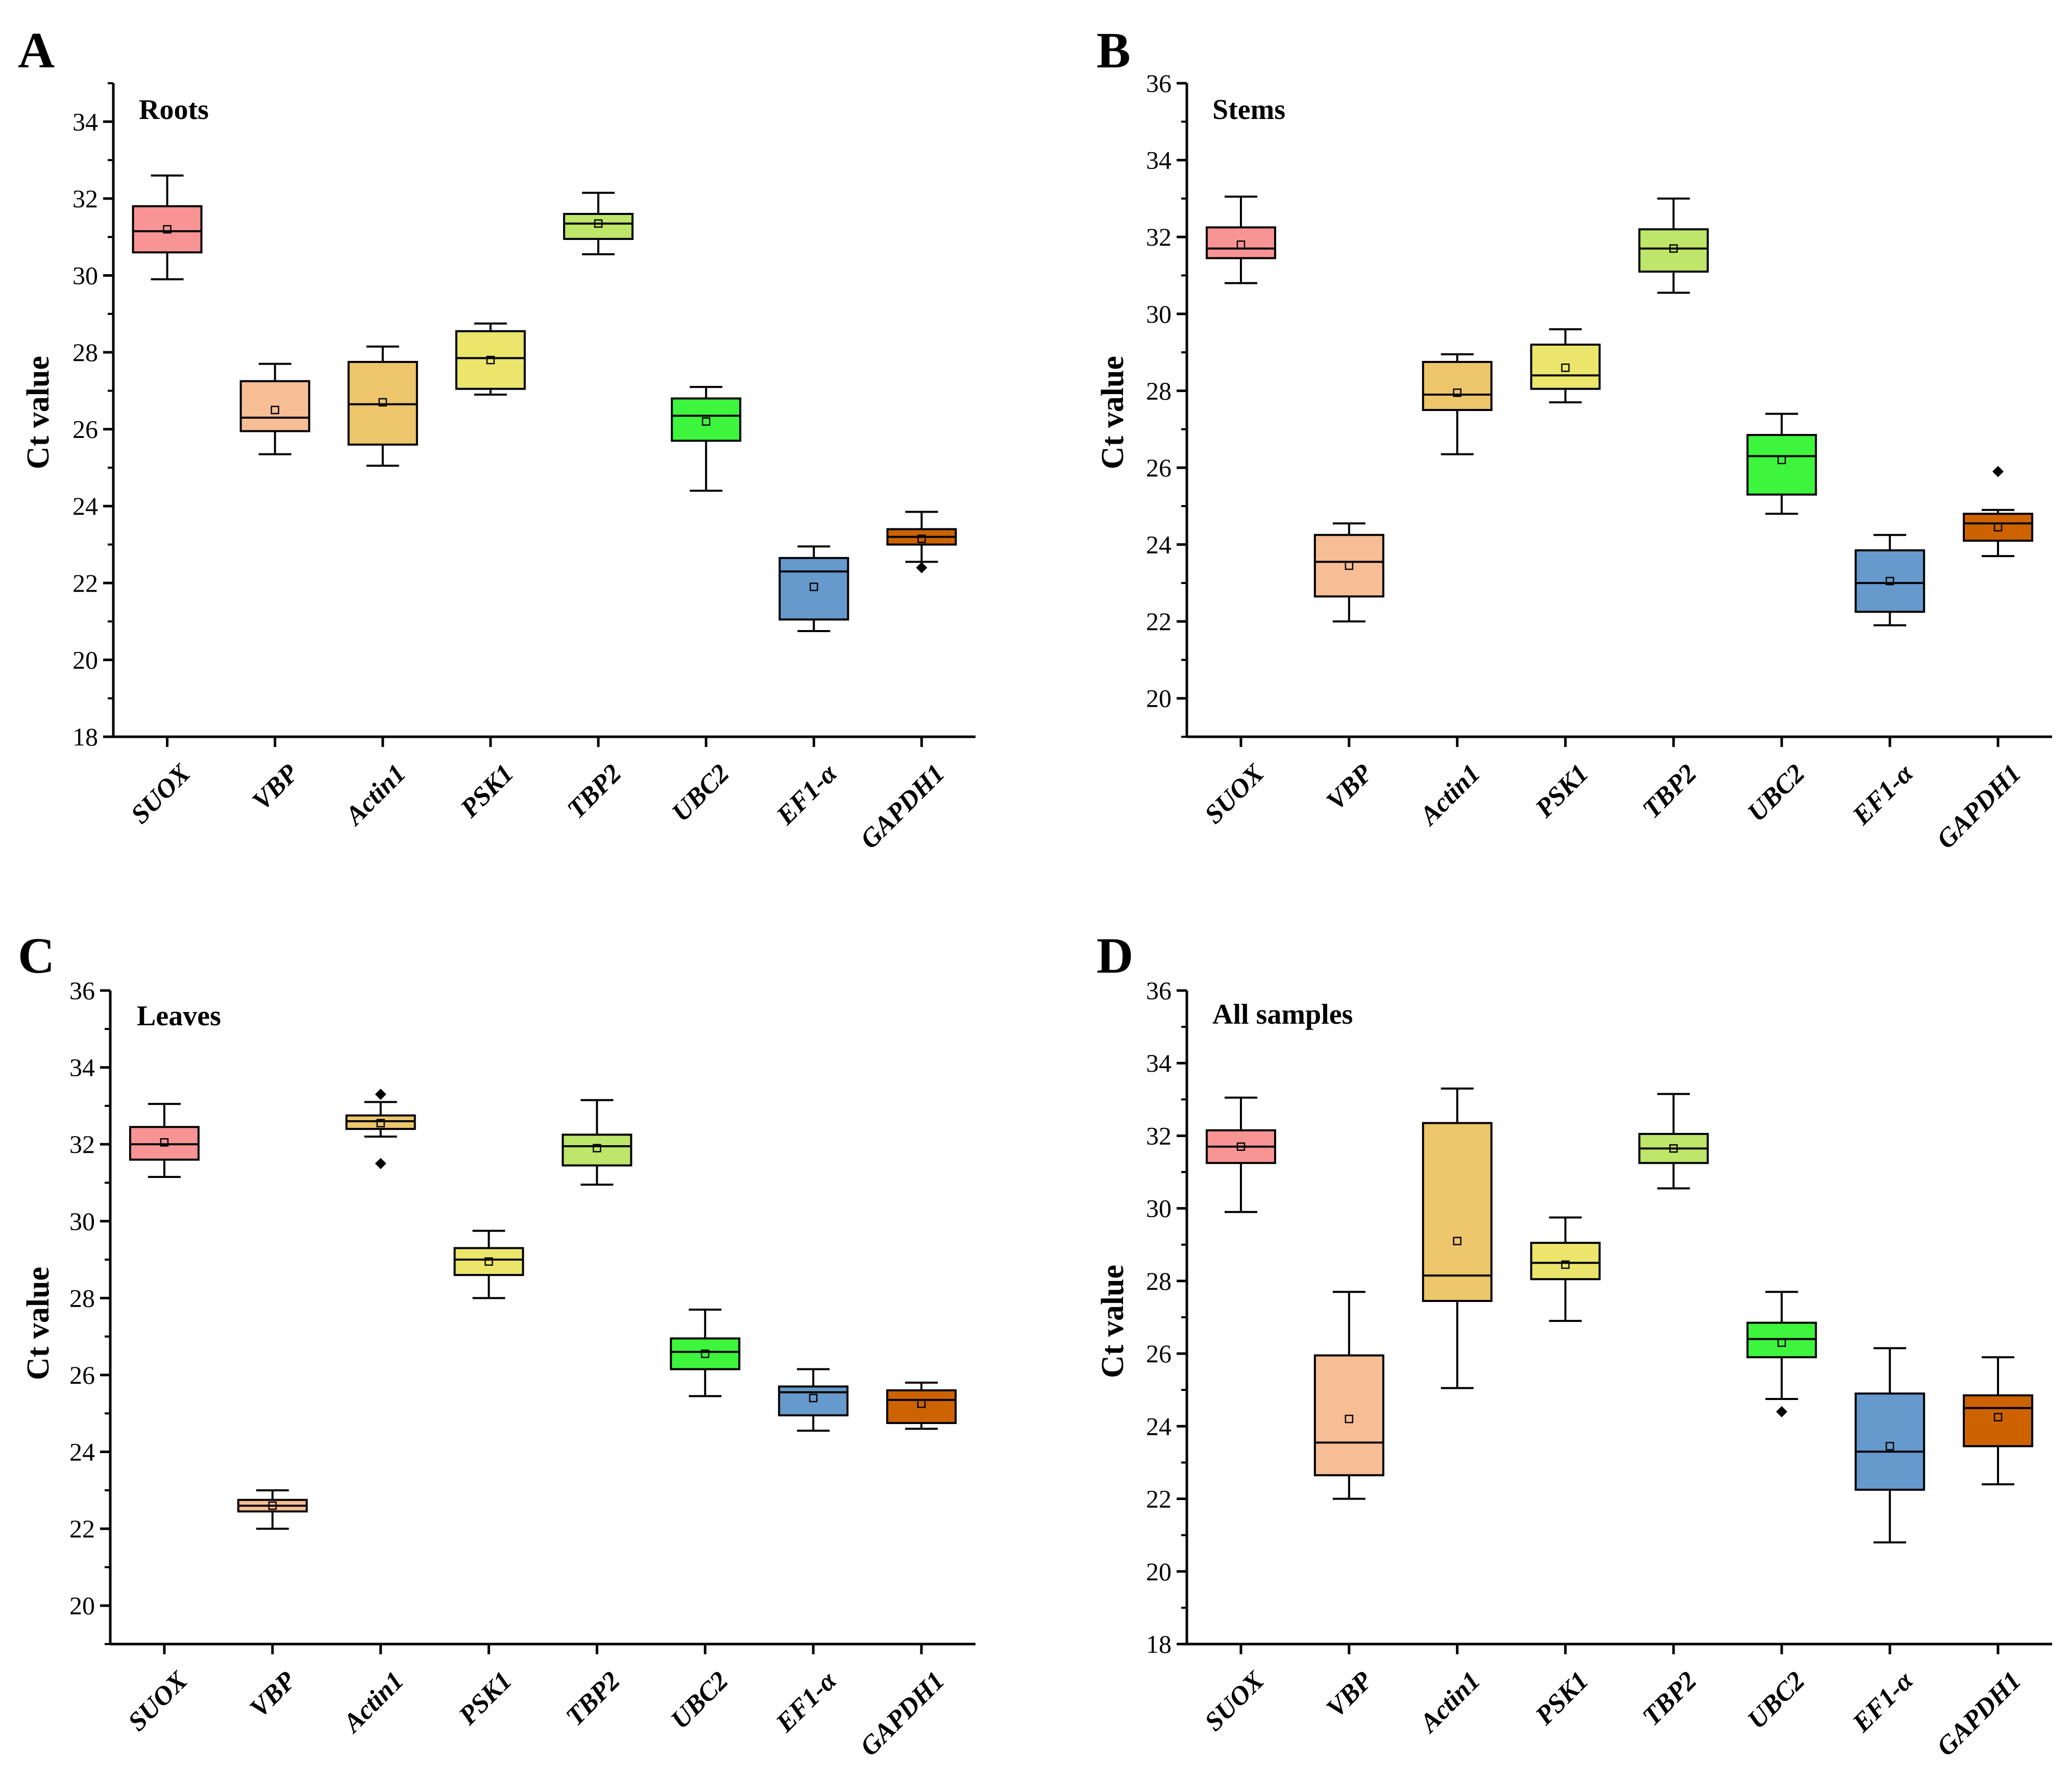 The width and height of the screenshot is (2072, 1786). I want to click on y-tick-label: 24, so click(1159, 1426).